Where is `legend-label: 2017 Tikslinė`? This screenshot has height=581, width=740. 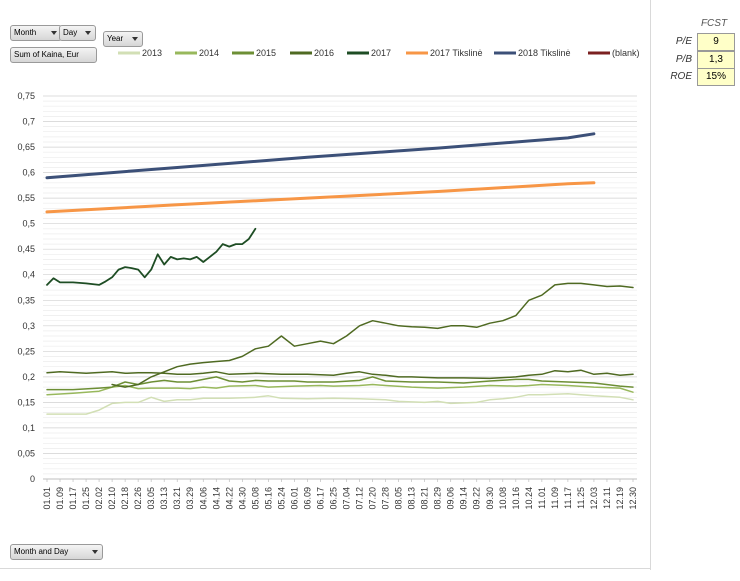
legend-label: 2017 Tikslinė is located at coordinates (456, 53).